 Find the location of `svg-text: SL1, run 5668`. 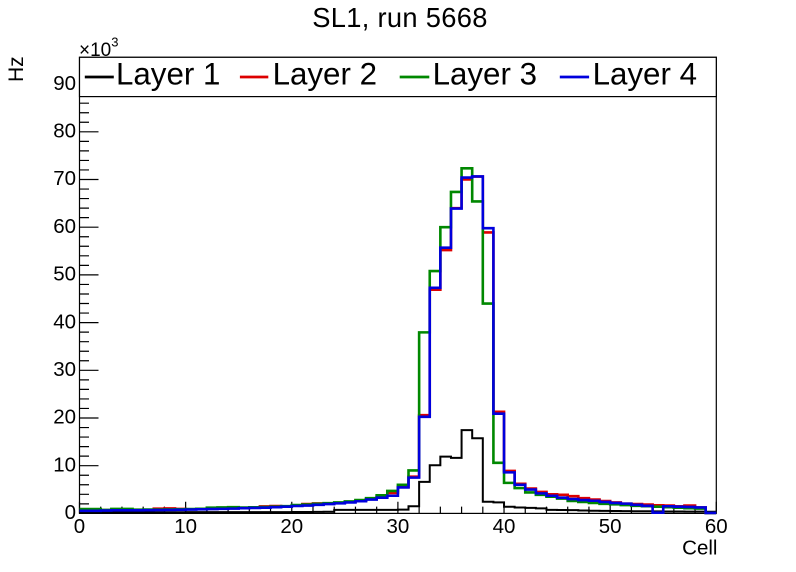

svg-text: SL1, run 5668 is located at coordinates (399, 17).